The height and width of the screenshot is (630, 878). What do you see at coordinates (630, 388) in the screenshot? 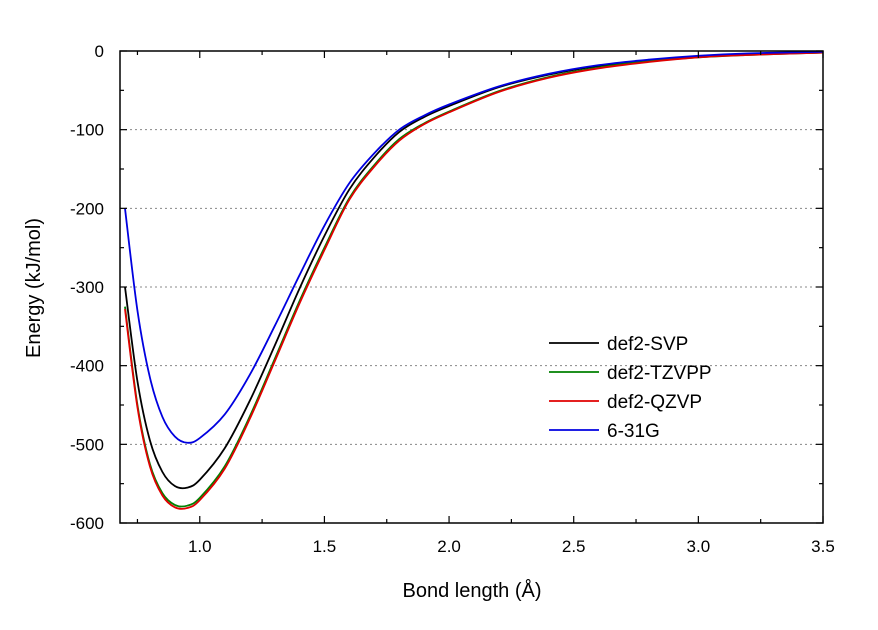
I see `legend: def2-SVP def2-TZVPP def2-QZVP 6-31G` at bounding box center [630, 388].